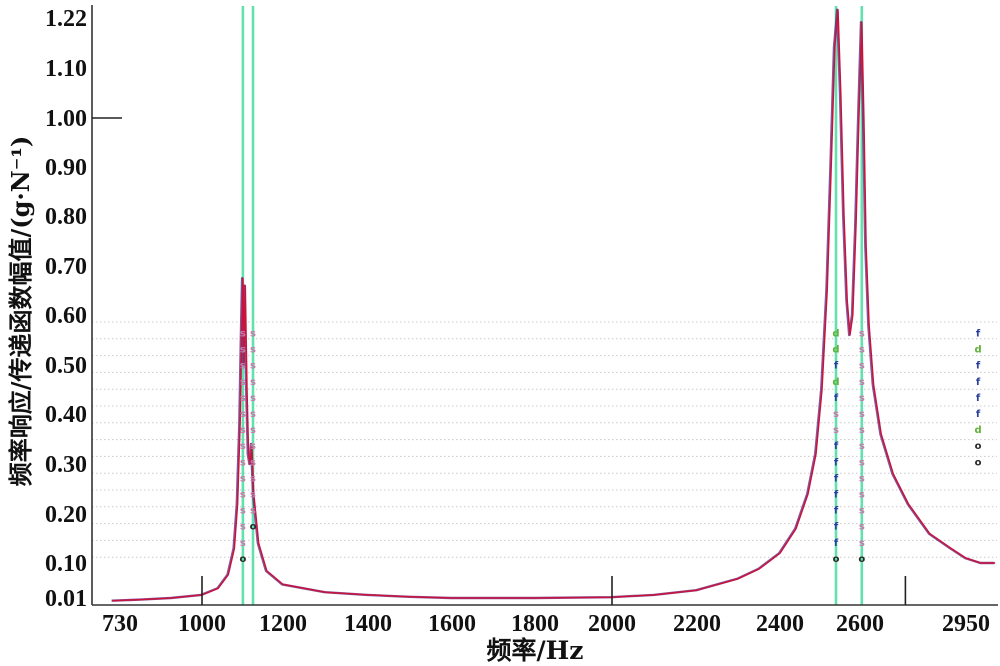 This screenshot has width=1000, height=666. I want to click on y-tick-label: 0.10, so click(66, 564).